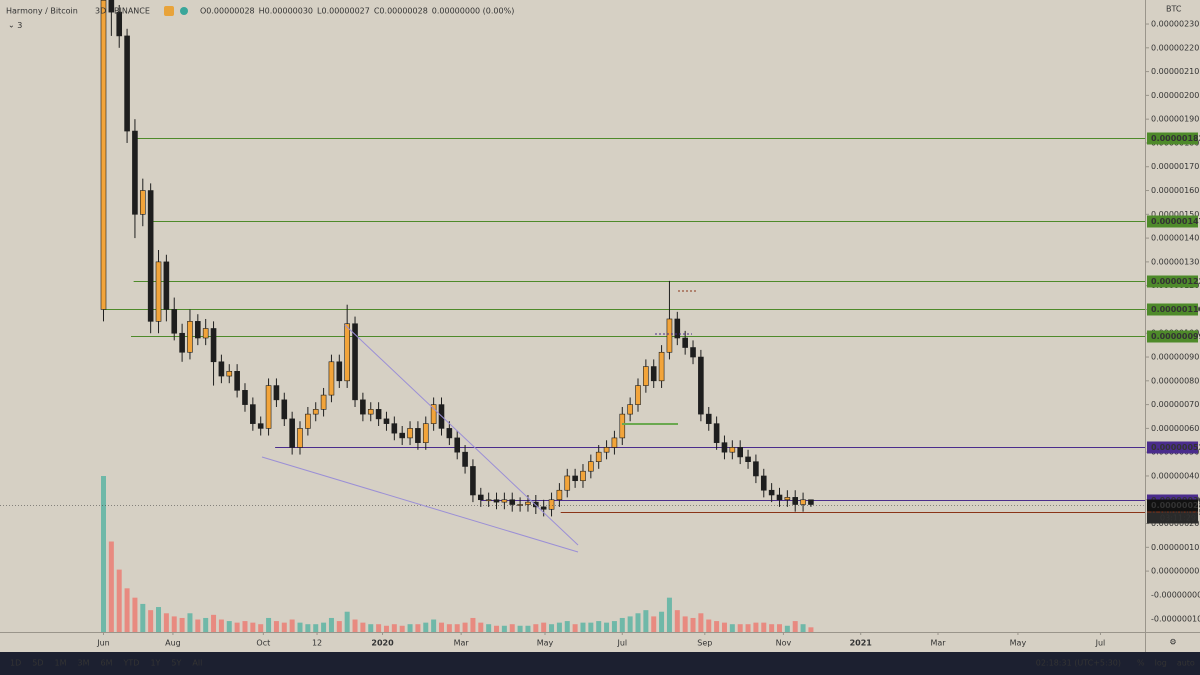  I want to click on y-tick-label: 0.00000170, so click(1175, 166).